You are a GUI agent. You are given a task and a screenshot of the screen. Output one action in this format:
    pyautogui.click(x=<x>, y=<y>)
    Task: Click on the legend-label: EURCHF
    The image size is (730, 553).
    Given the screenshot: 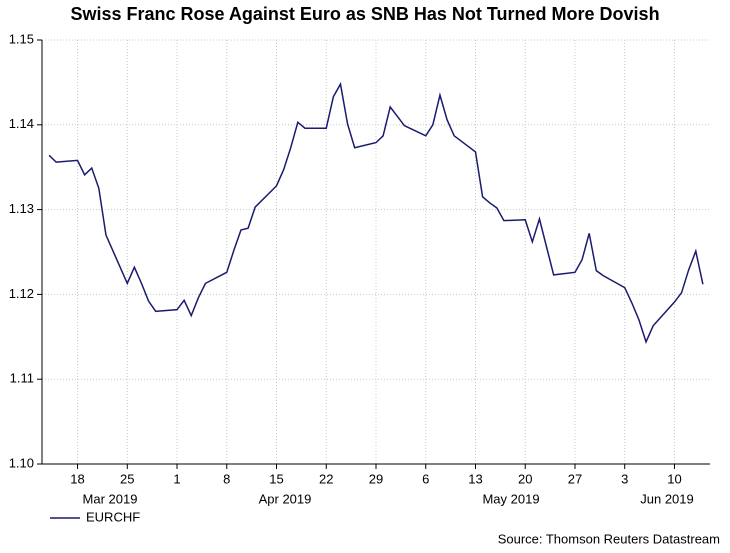 What is the action you would take?
    pyautogui.click(x=113, y=516)
    